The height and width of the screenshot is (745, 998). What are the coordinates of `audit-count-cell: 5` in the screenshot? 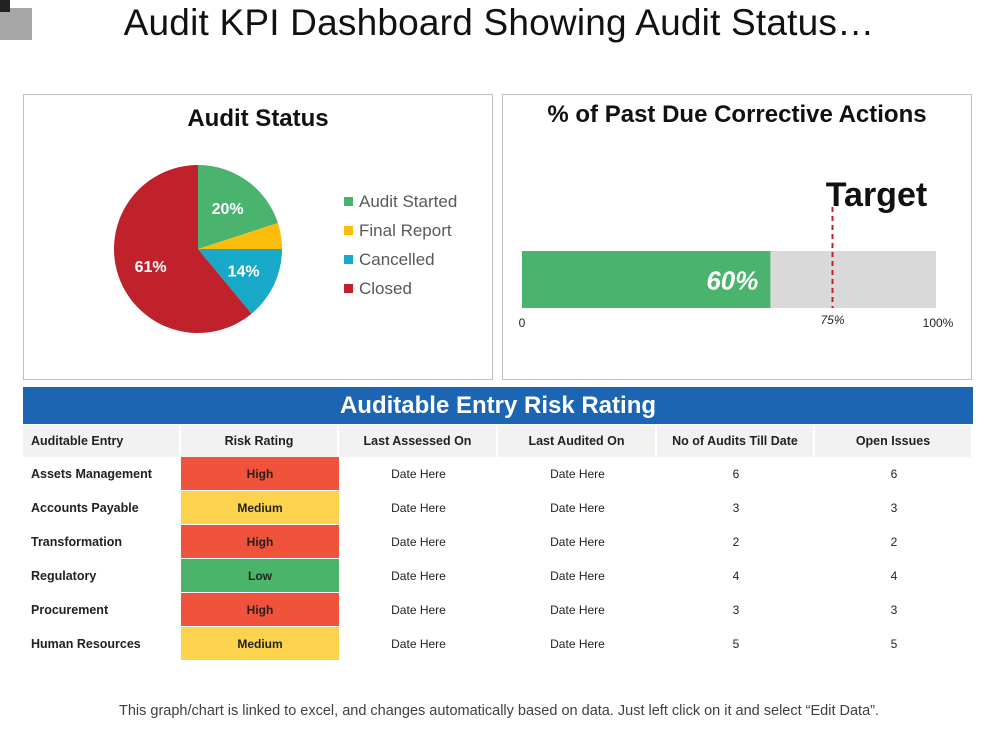 It's located at (736, 644).